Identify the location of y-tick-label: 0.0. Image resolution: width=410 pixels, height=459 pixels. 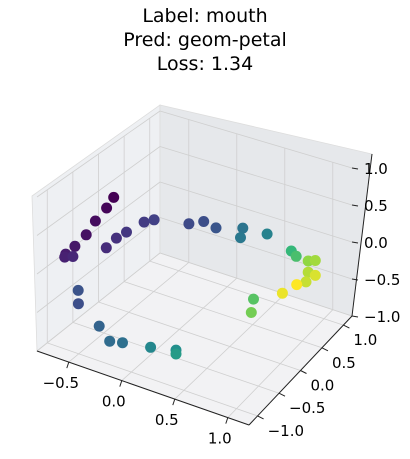
(323, 386).